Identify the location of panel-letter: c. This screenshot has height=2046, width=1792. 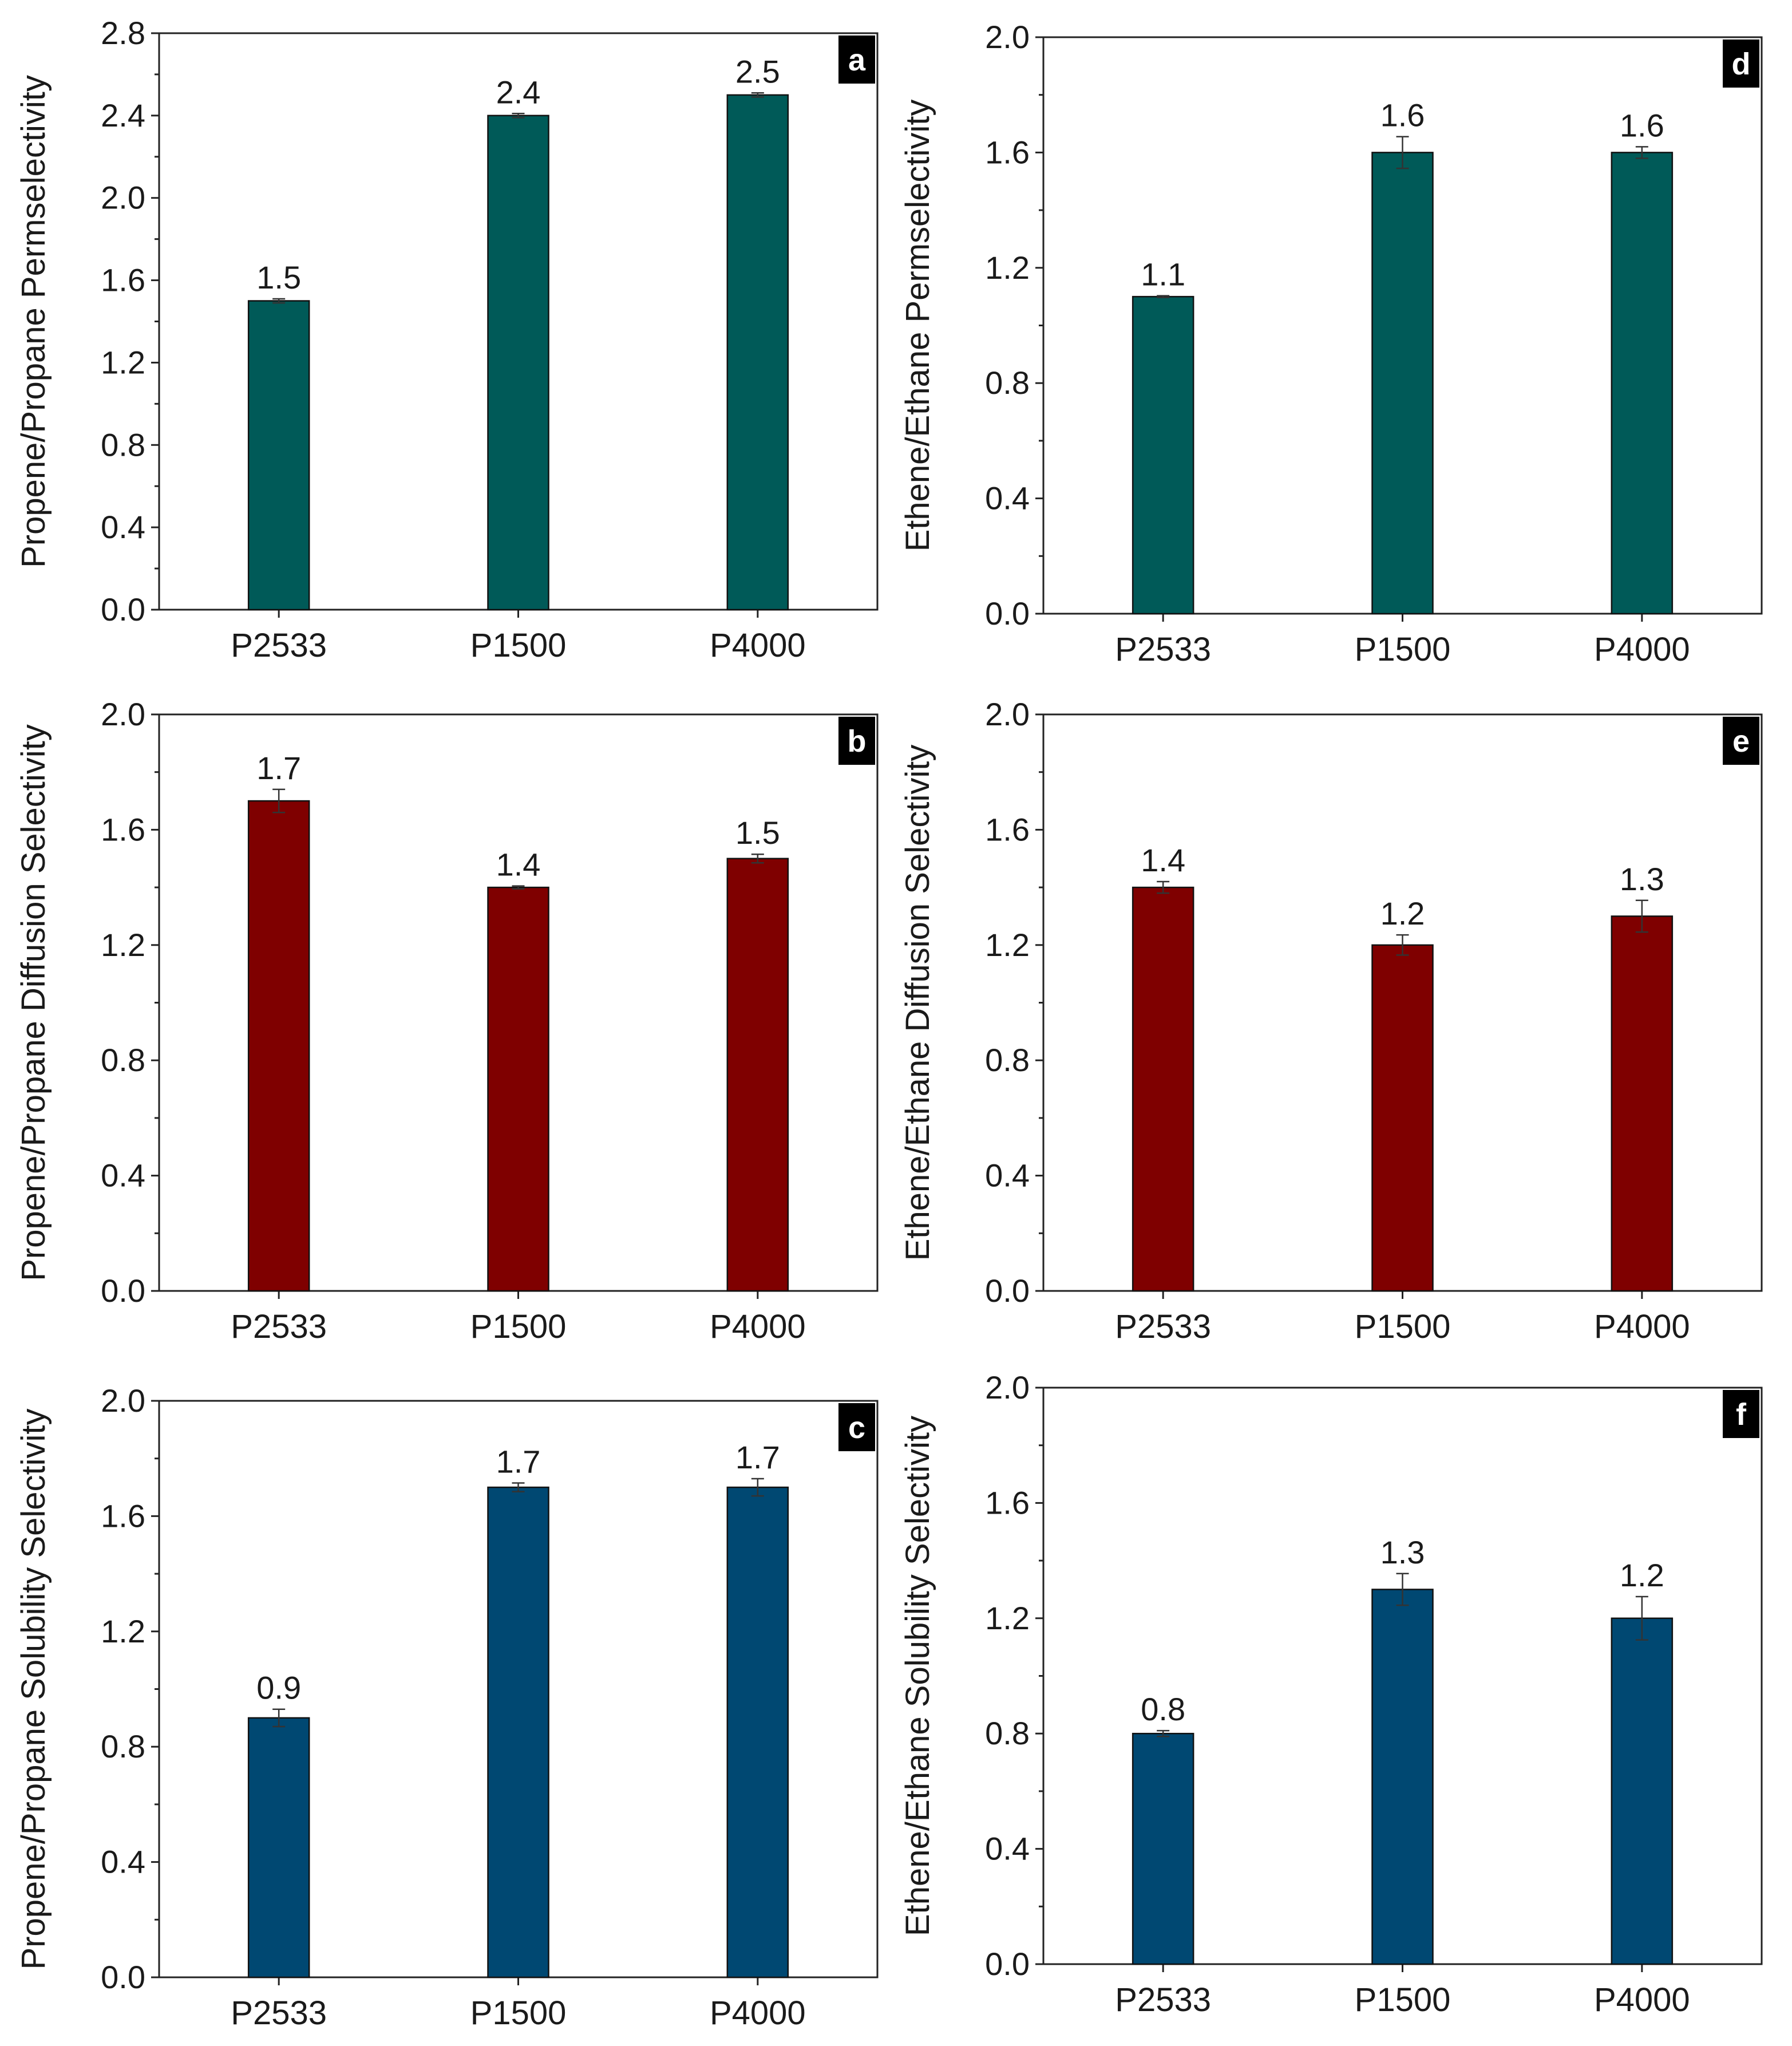
(856, 1428).